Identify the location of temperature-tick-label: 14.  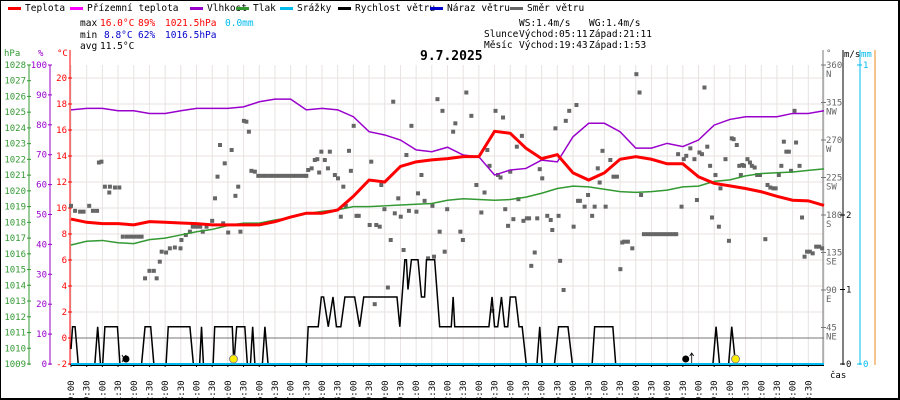
(61, 157).